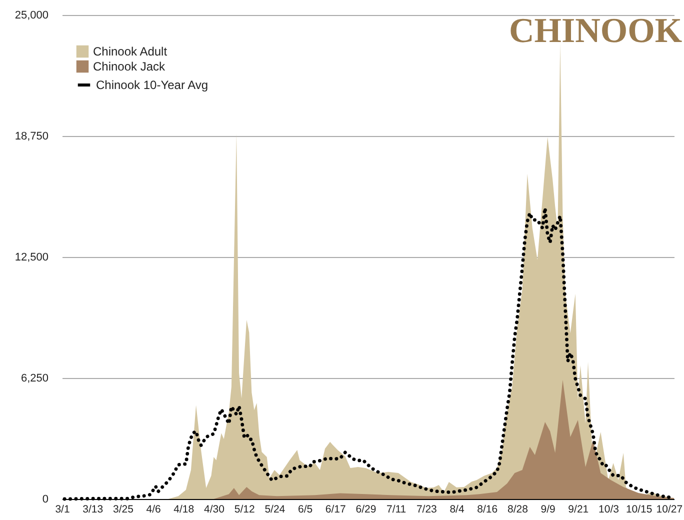 This screenshot has height=520, width=684. Describe the element at coordinates (517, 510) in the screenshot. I see `x-tick-label: 8/28` at that location.